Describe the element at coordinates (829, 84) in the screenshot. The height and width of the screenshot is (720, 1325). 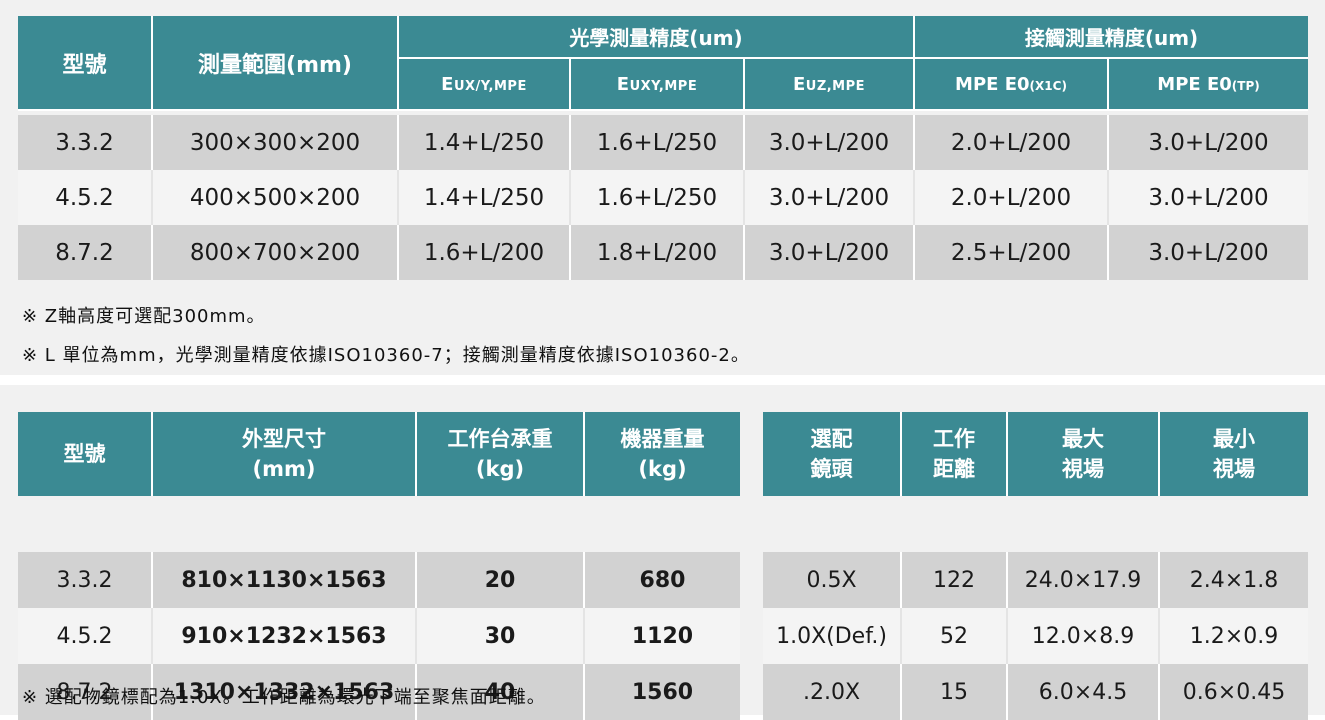
I see `header-euz: EUZ,MPE` at that location.